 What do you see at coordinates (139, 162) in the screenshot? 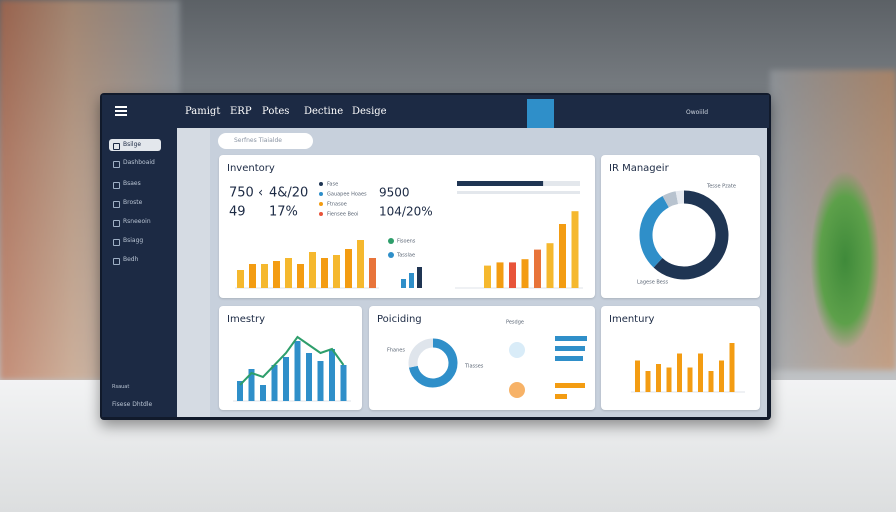
I see `sidebar-item: Dashboaid` at bounding box center [139, 162].